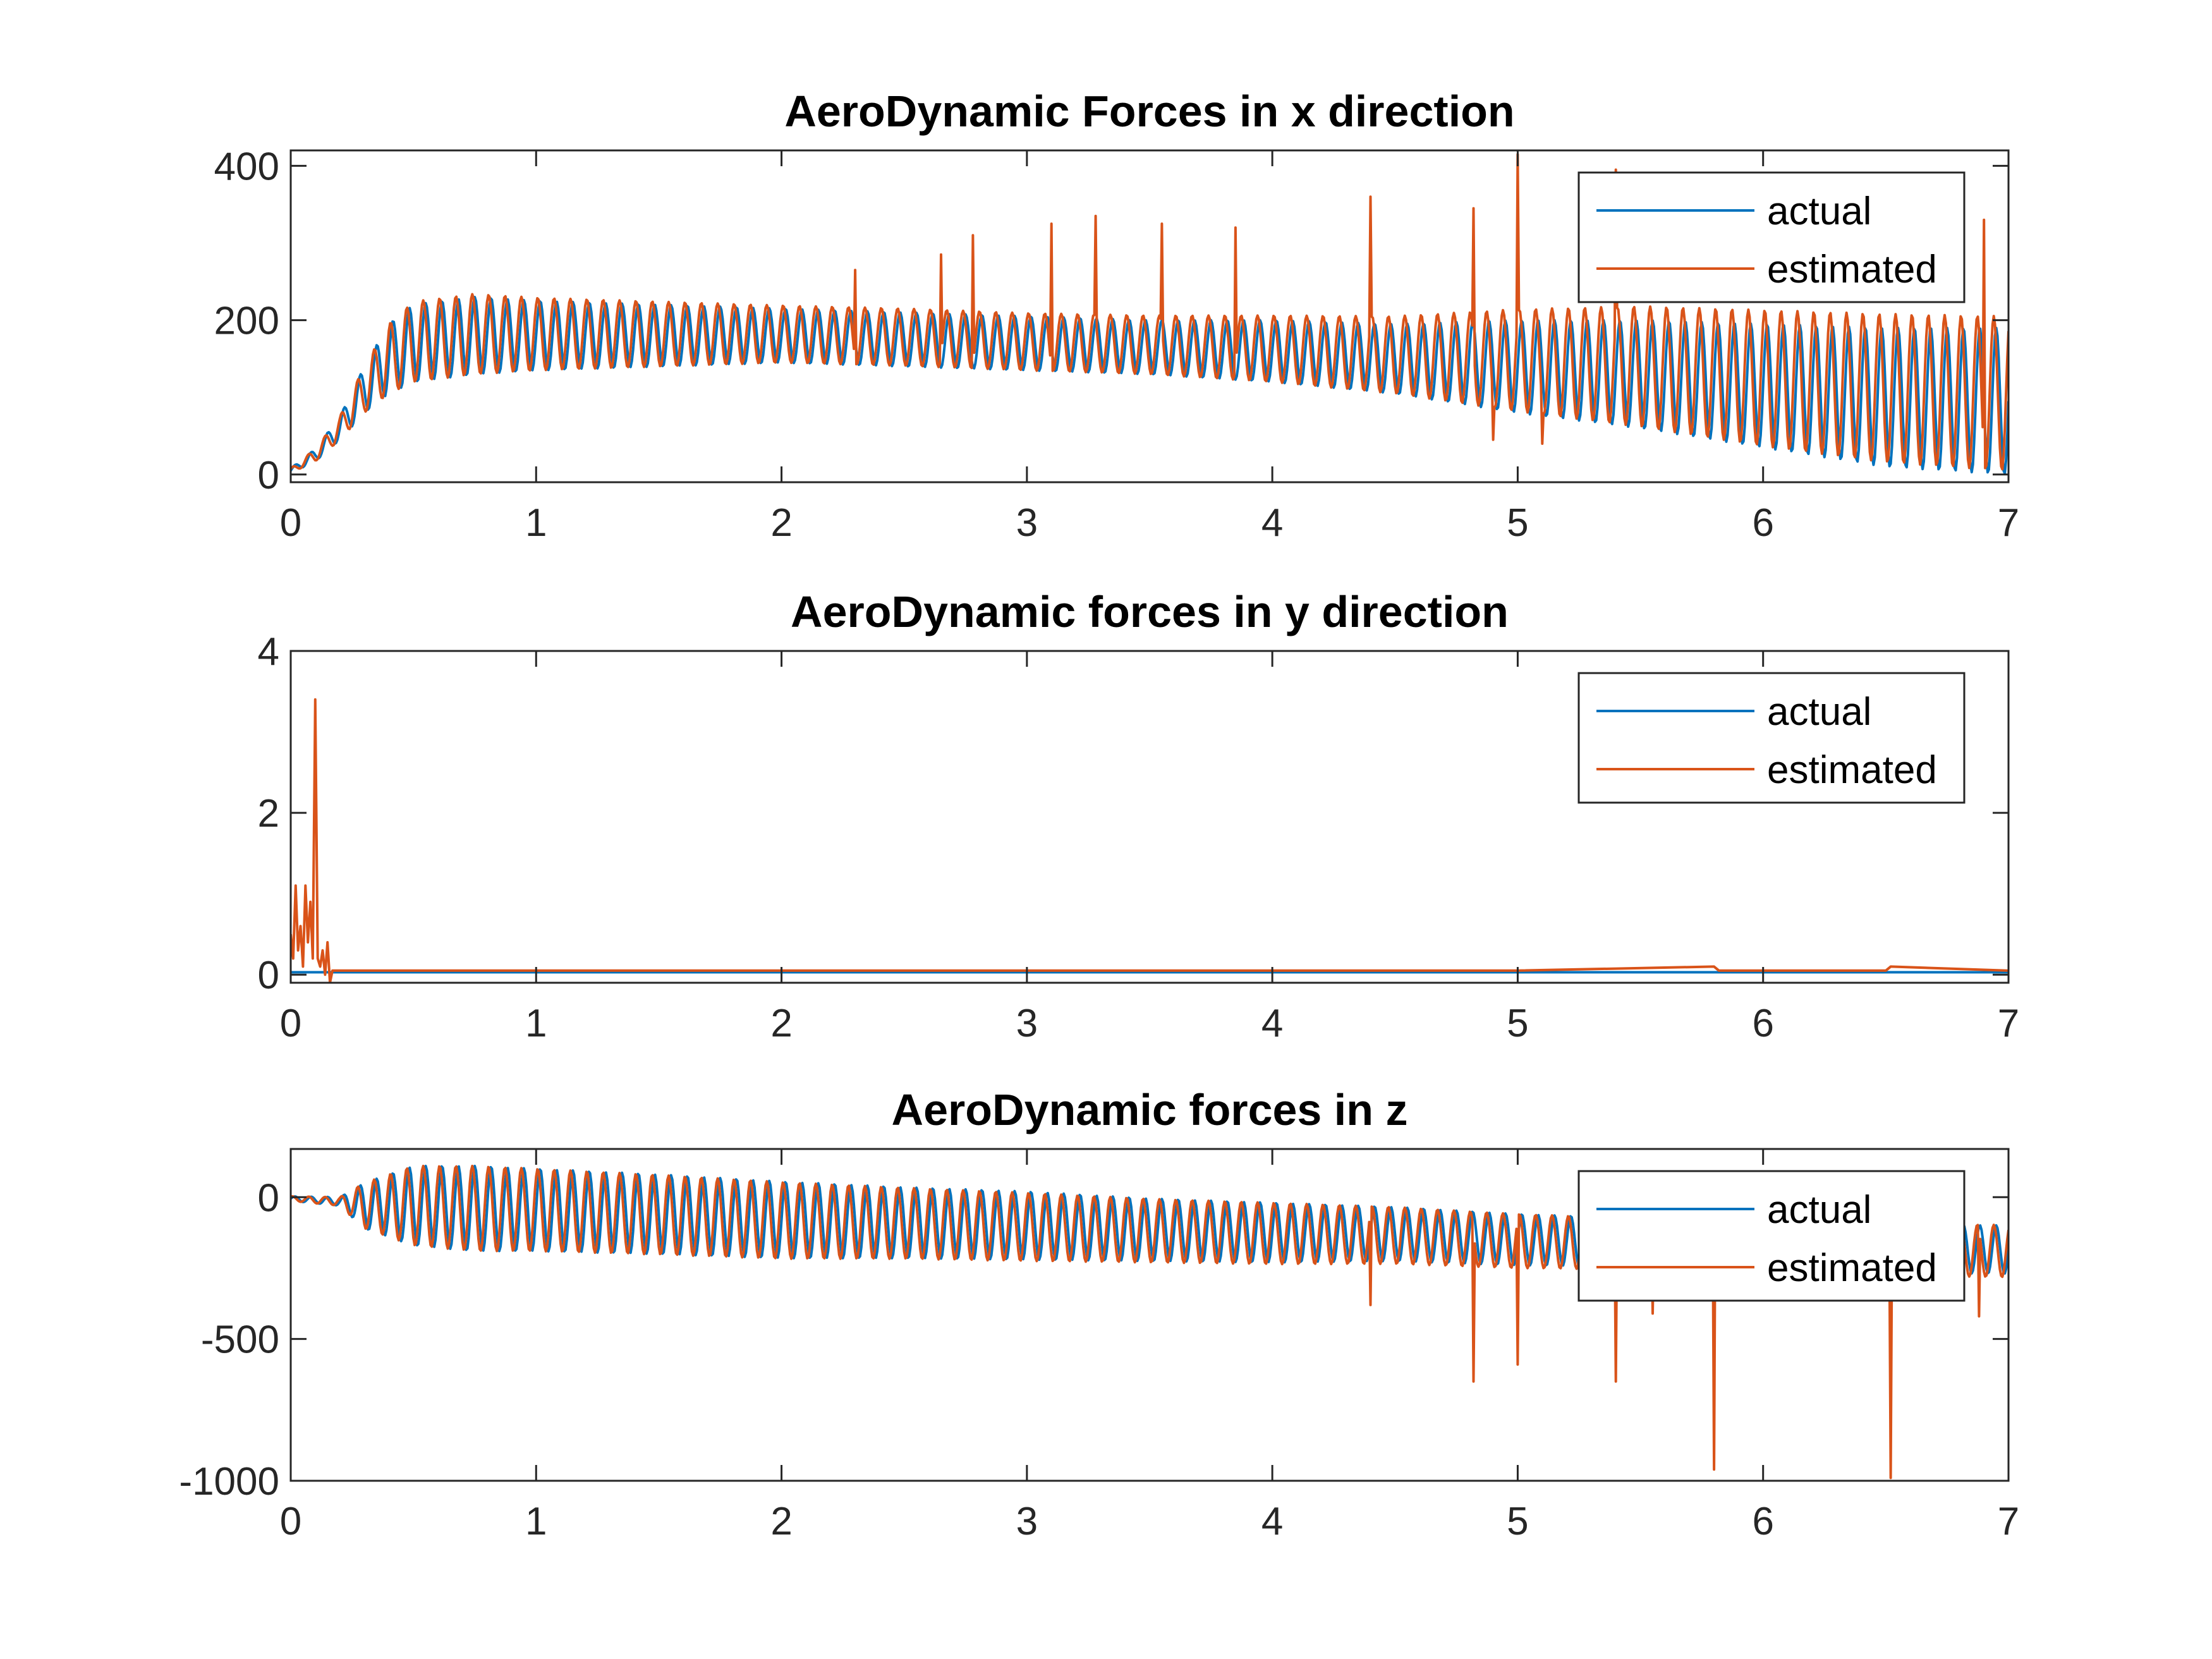 This screenshot has width=2212, height=1659. What do you see at coordinates (246, 166) in the screenshot?
I see `y-tick-label: 400` at bounding box center [246, 166].